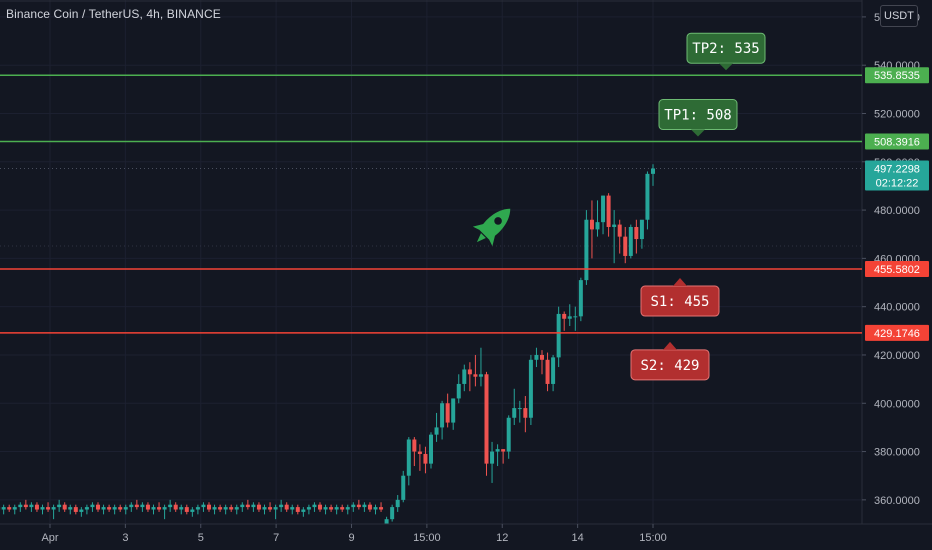 Image resolution: width=932 pixels, height=550 pixels. Describe the element at coordinates (897, 183) in the screenshot. I see `current-price-countdown: 02:12:22` at that location.